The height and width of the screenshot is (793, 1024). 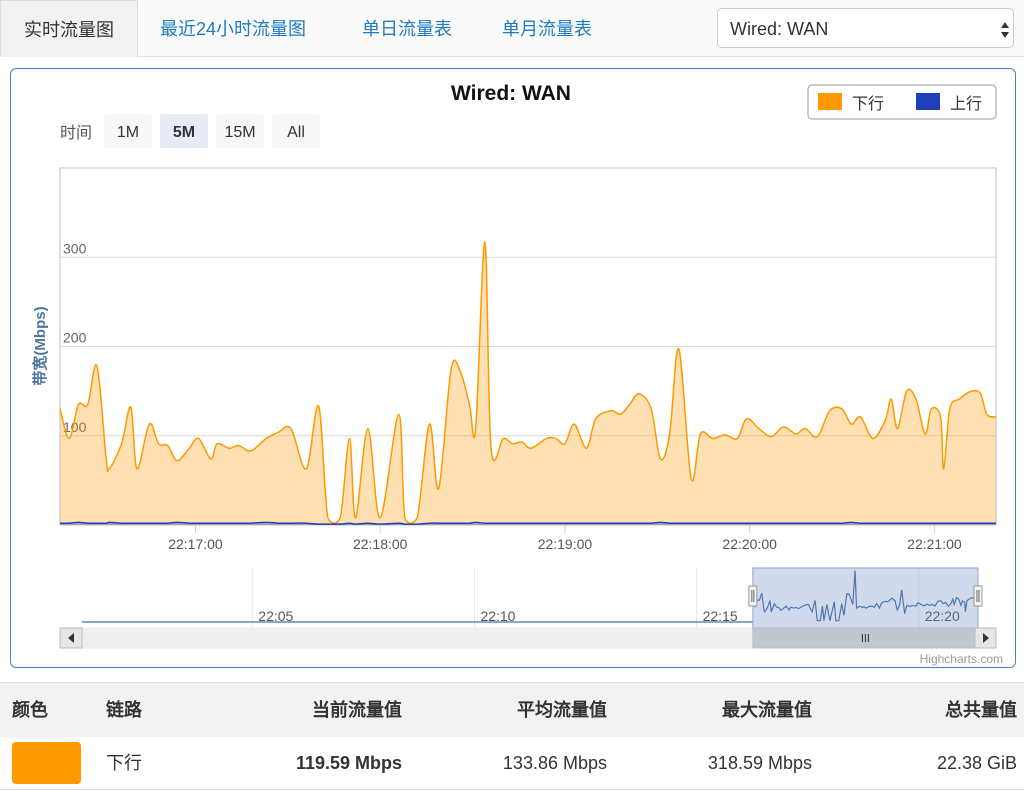 What do you see at coordinates (961, 659) in the screenshot?
I see `credits: Highcharts.com` at bounding box center [961, 659].